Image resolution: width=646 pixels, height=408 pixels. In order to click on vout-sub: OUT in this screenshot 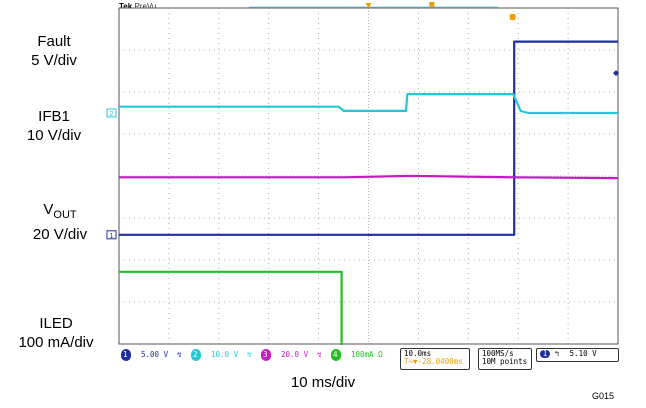, I will do `click(65, 215)`.